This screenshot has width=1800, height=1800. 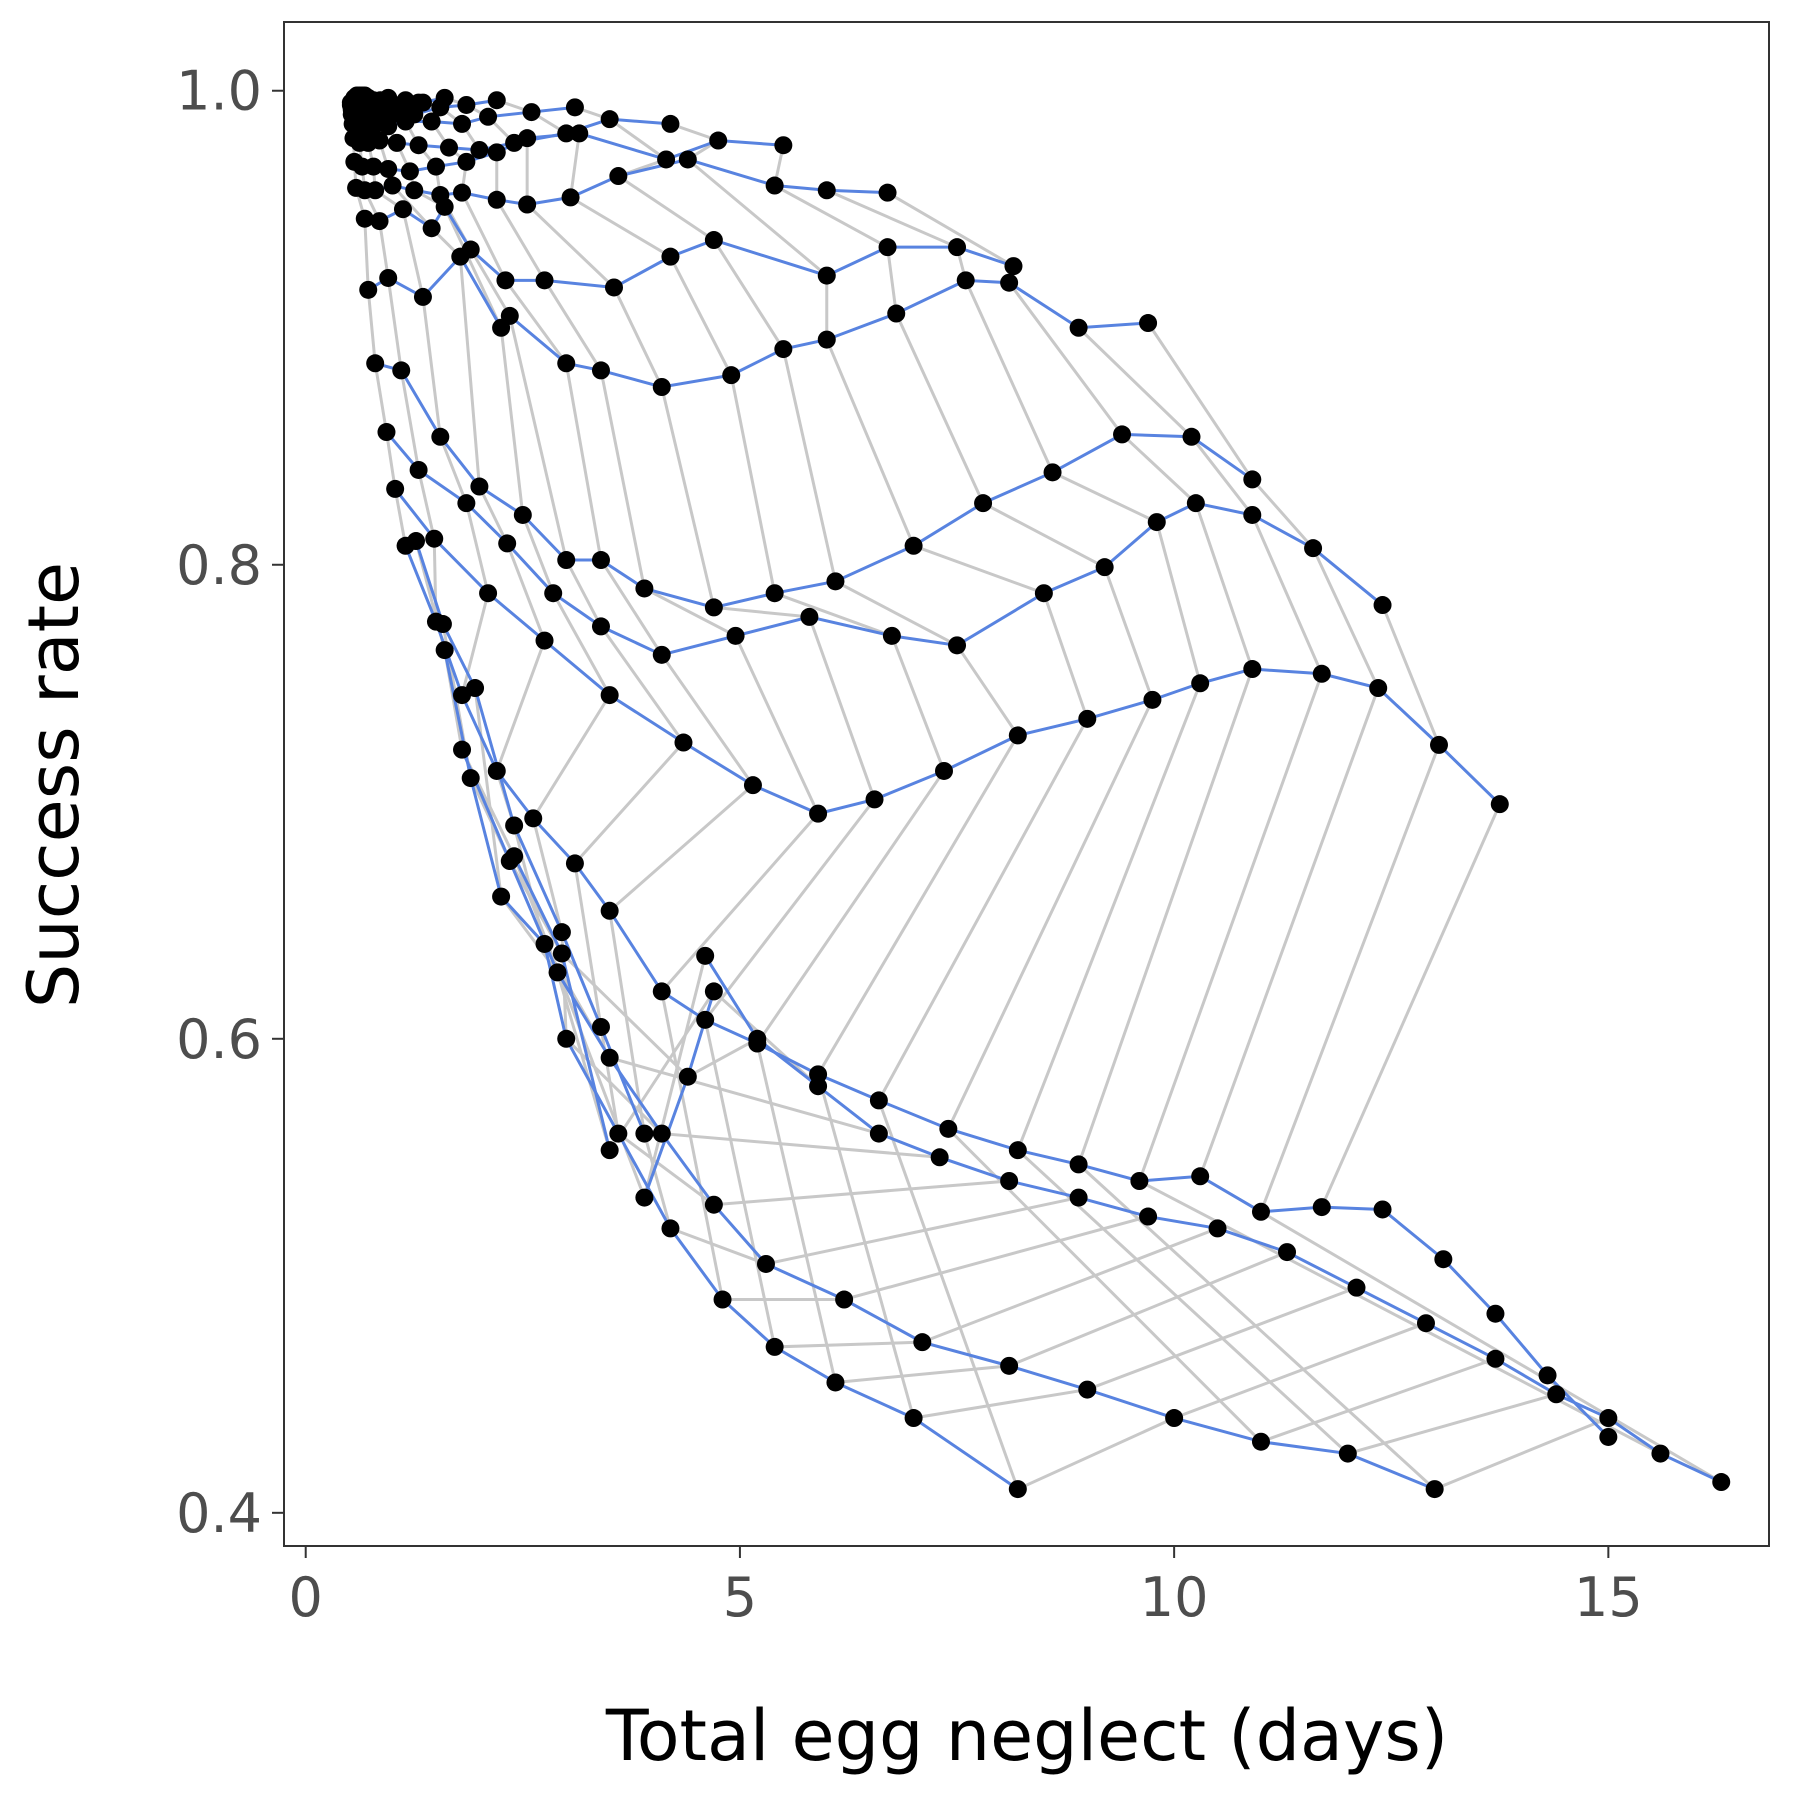 What do you see at coordinates (1174, 1597) in the screenshot?
I see `x-tick-label: 10` at bounding box center [1174, 1597].